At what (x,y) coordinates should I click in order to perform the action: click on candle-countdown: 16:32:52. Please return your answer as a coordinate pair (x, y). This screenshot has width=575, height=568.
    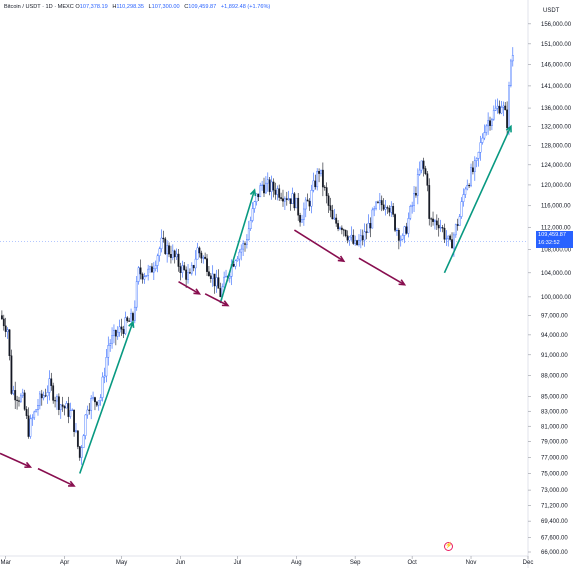
    Looking at the image, I should click on (549, 242).